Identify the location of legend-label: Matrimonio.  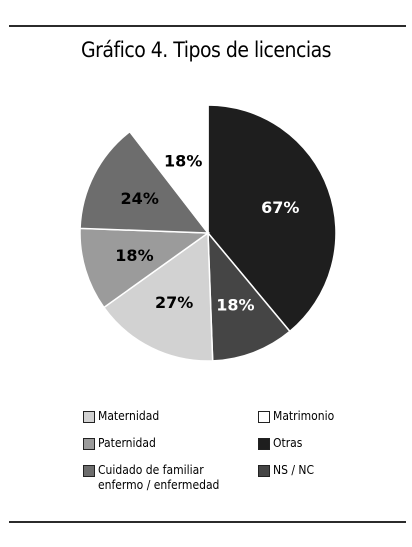
(304, 416).